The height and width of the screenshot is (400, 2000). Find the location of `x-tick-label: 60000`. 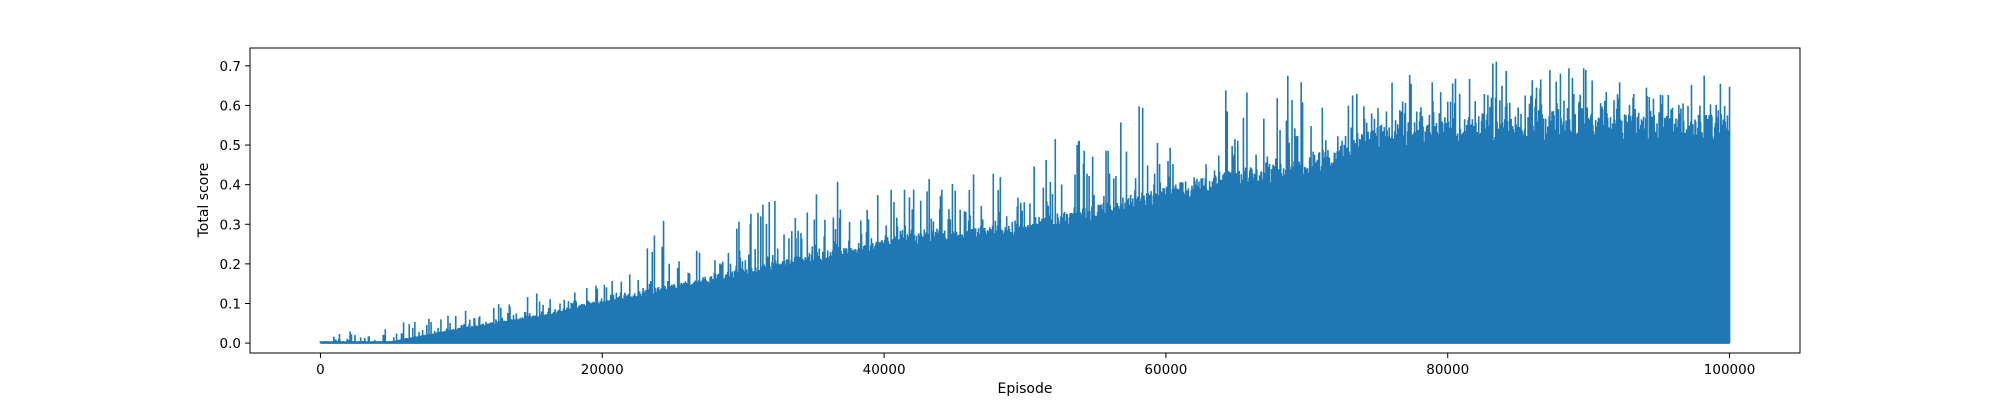

x-tick-label: 60000 is located at coordinates (1165, 370).